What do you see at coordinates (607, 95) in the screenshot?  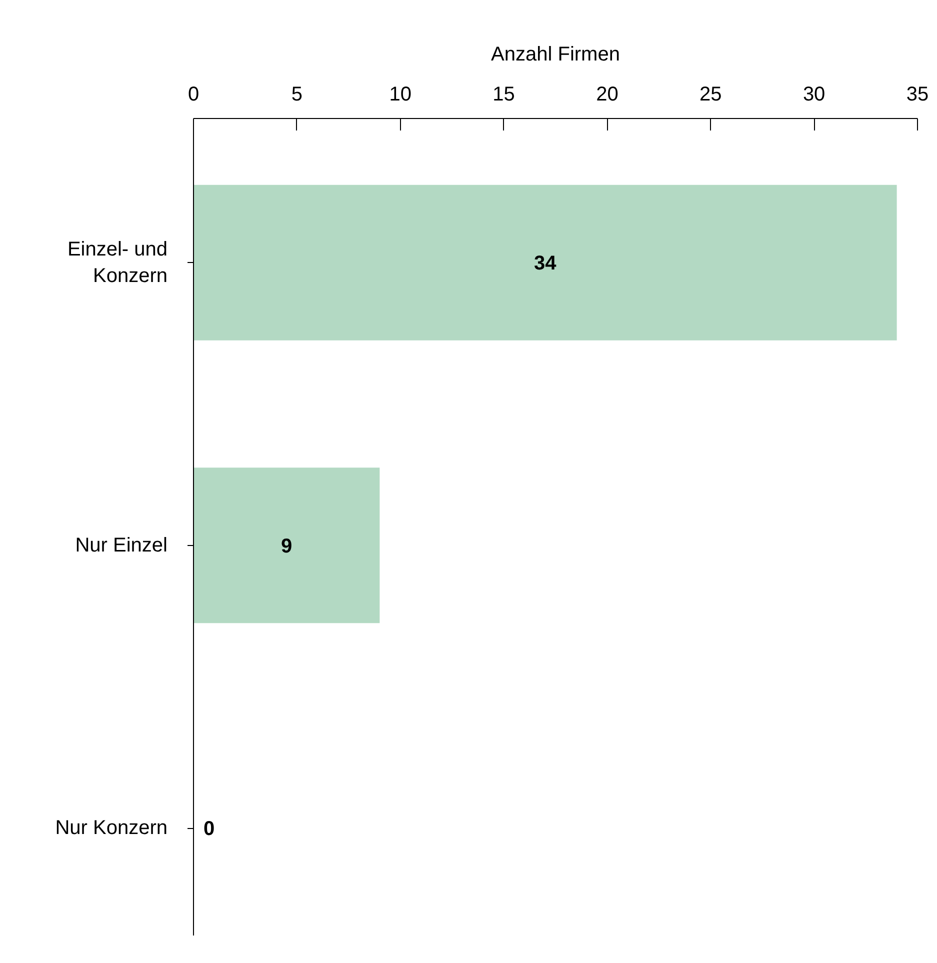 I see `x-tick-label: 20` at bounding box center [607, 95].